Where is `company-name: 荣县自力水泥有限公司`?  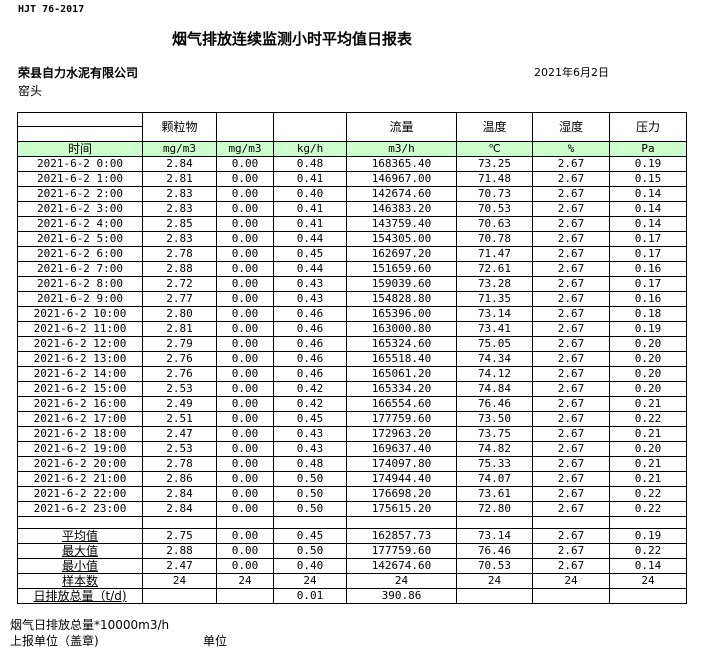
company-name: 荣县自力水泥有限公司 is located at coordinates (78, 73).